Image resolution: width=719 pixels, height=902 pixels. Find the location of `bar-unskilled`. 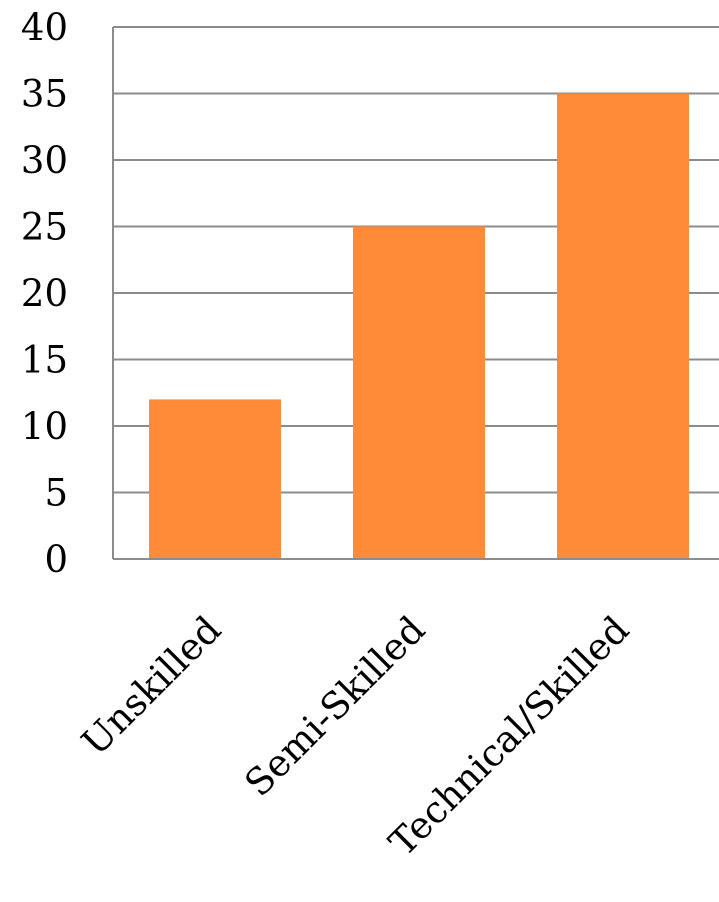

bar-unskilled is located at coordinates (215, 479).